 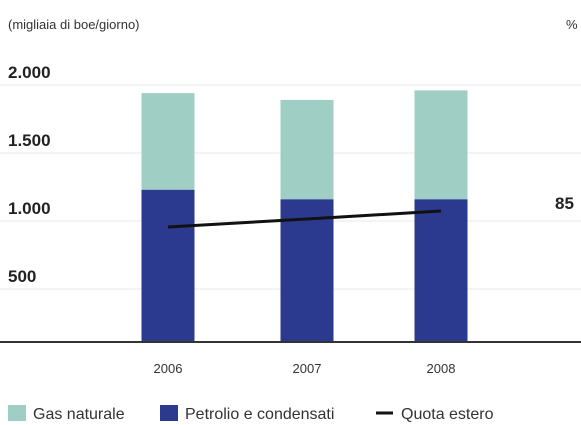 I want to click on y-tick-label: 1.000, so click(x=29, y=208).